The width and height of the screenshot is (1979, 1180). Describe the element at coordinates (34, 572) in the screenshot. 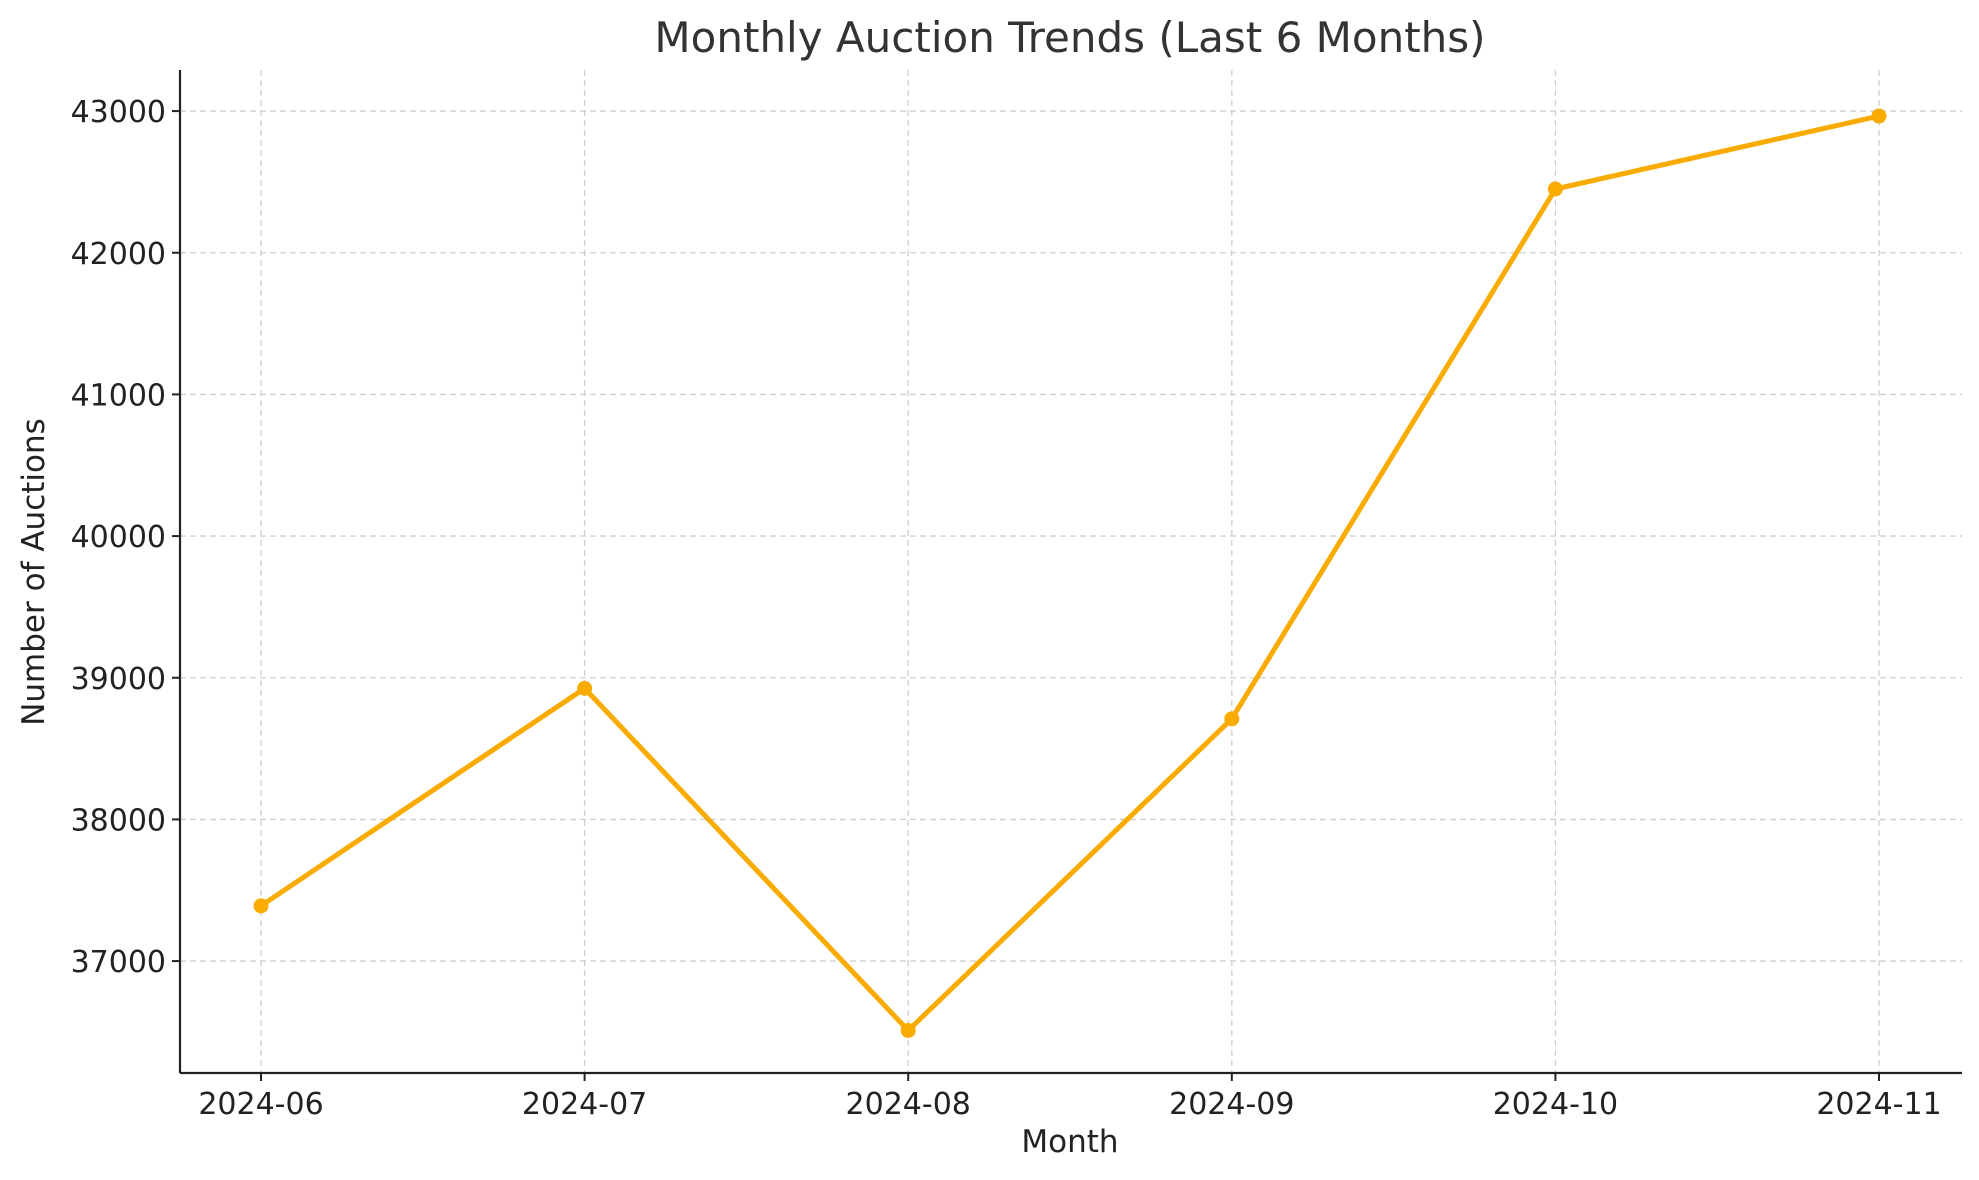

I see `y-axis-title: Number of Auctions` at that location.